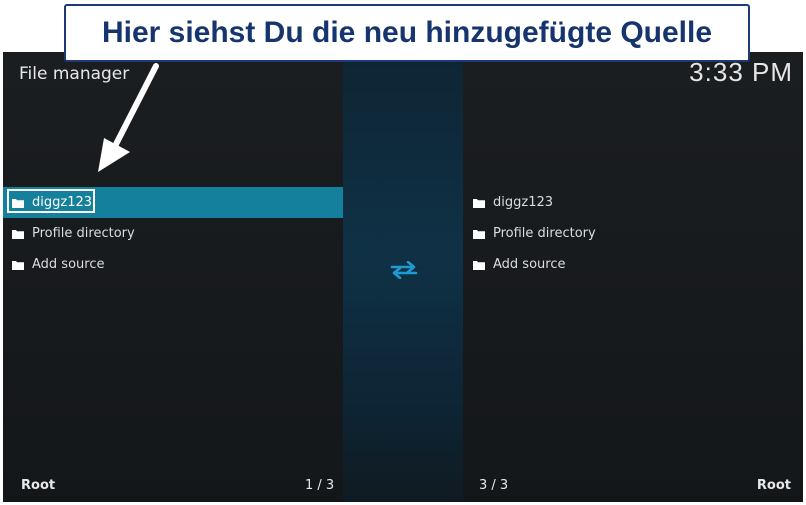 Image resolution: width=806 pixels, height=505 pixels. Describe the element at coordinates (773, 485) in the screenshot. I see `right-footer-path: Root` at that location.